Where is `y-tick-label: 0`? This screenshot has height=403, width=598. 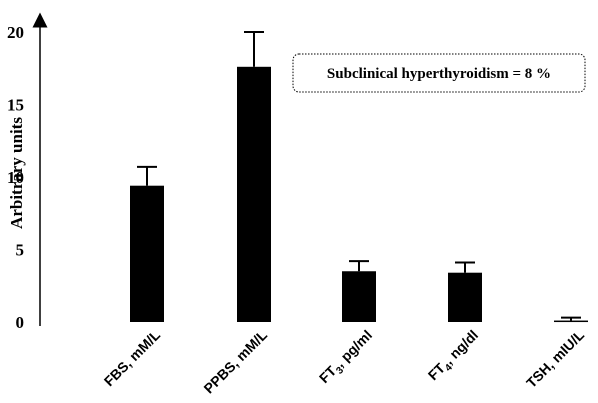 y-tick-label: 0 is located at coordinates (20, 322).